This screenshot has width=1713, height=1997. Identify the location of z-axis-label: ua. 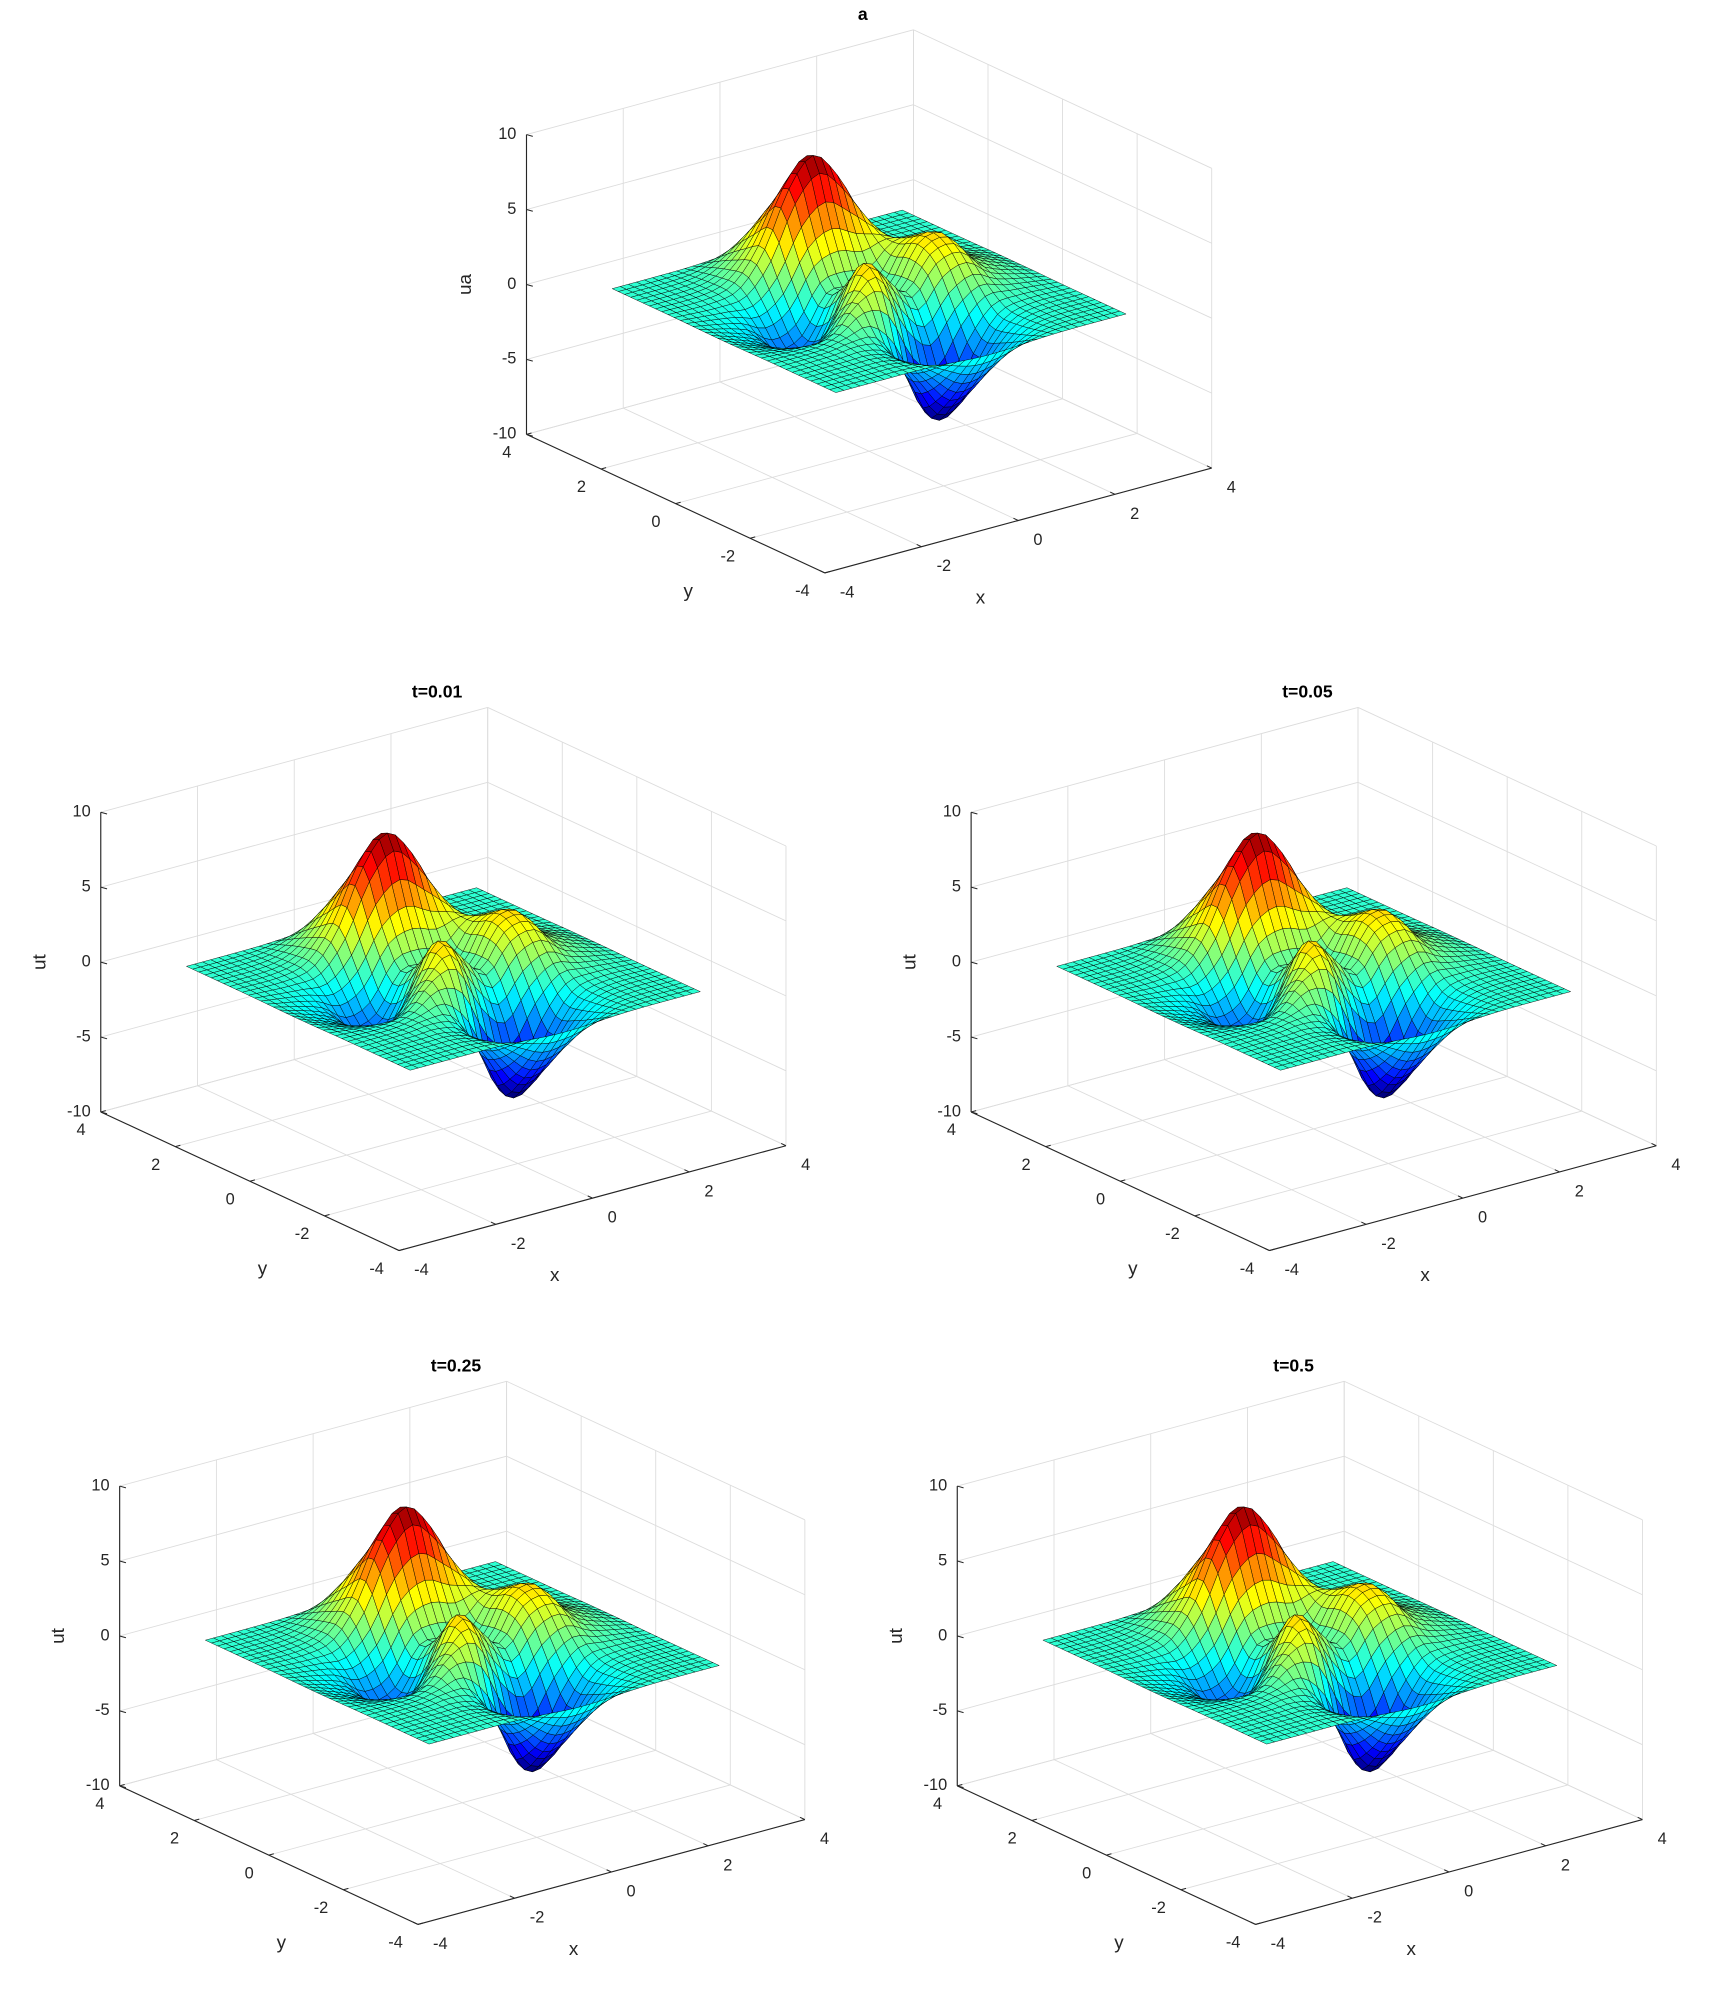
(465, 283).